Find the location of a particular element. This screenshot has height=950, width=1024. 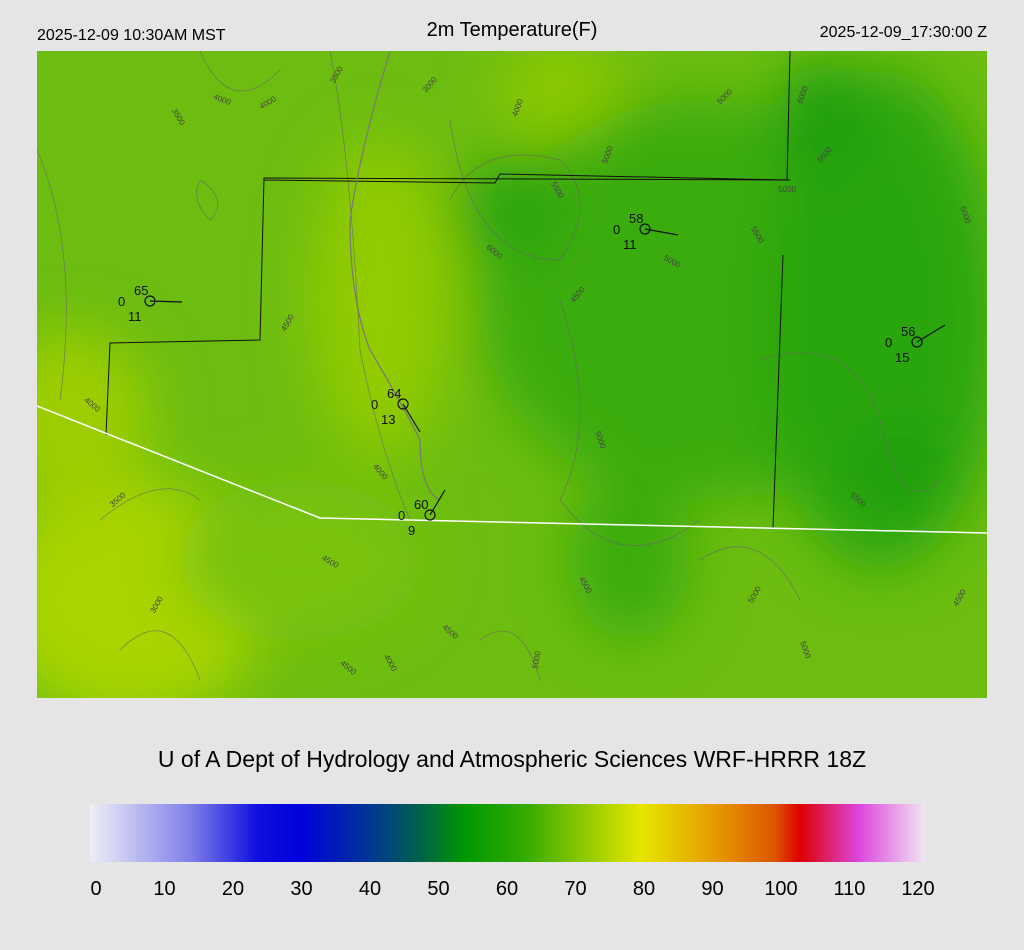

station-bottom: 15 is located at coordinates (902, 357).